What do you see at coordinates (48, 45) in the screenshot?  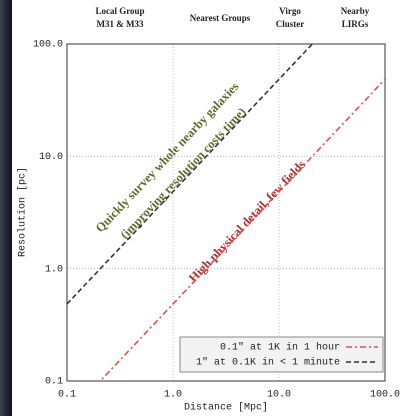 I see `y-tick-label: 100.0` at bounding box center [48, 45].